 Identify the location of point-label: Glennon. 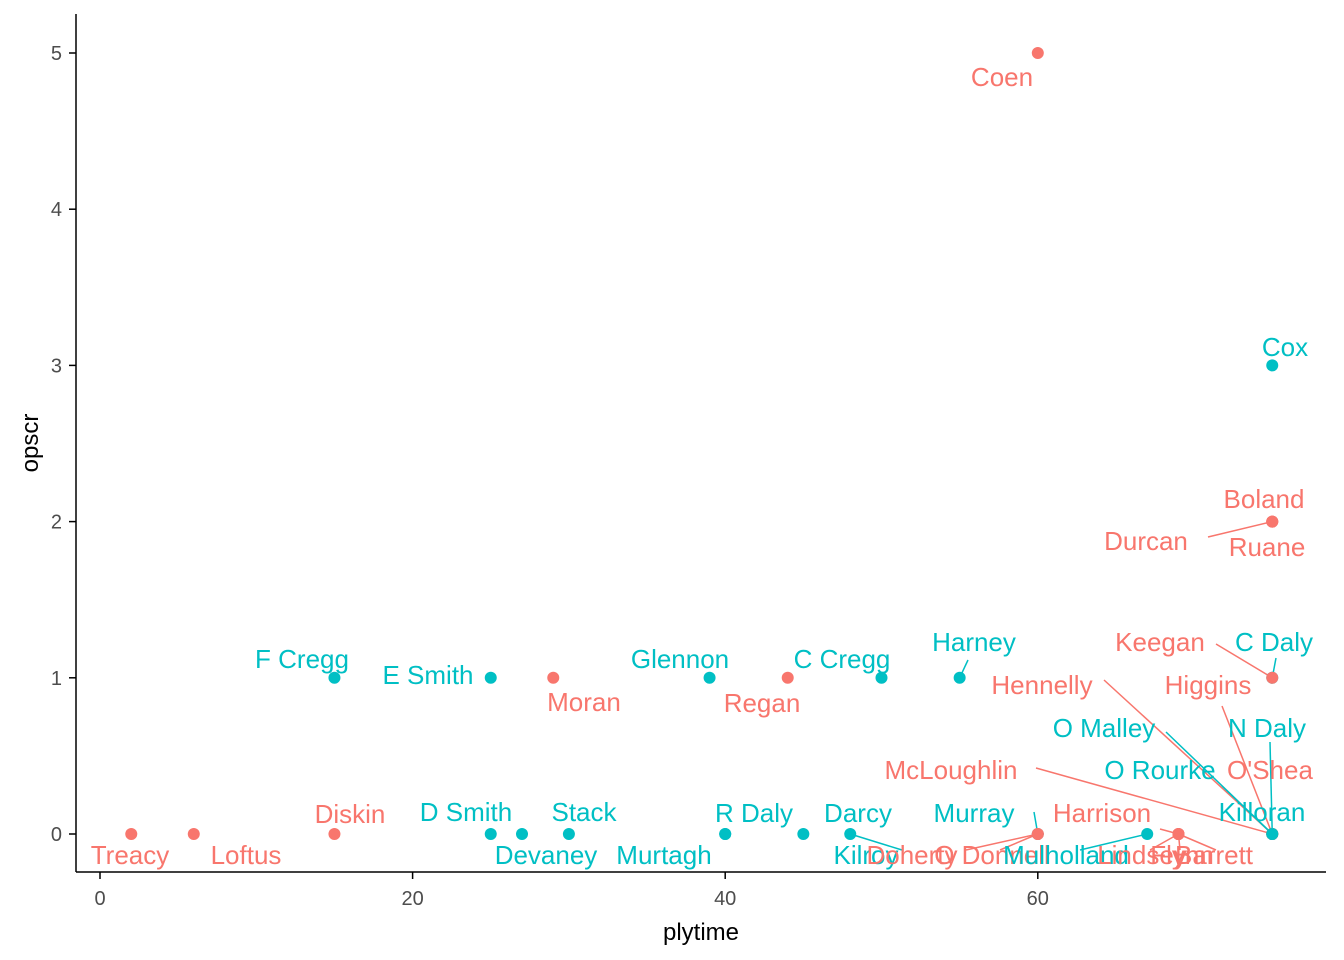
(680, 659).